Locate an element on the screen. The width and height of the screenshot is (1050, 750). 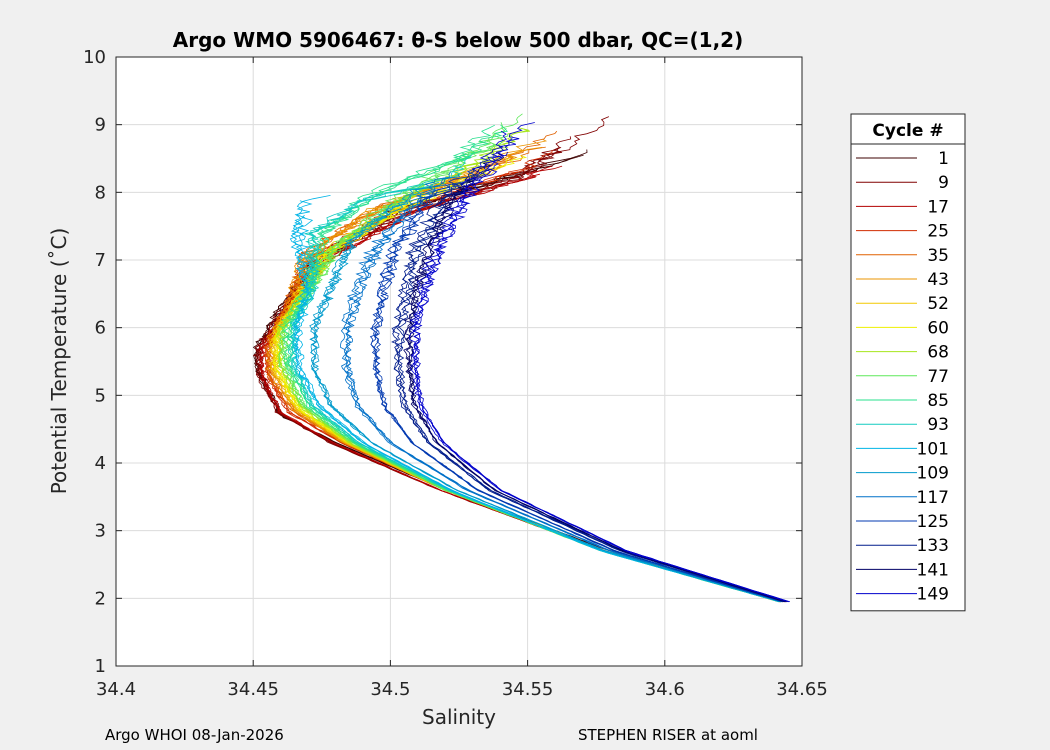
legend-entry: 85 is located at coordinates (938, 401).